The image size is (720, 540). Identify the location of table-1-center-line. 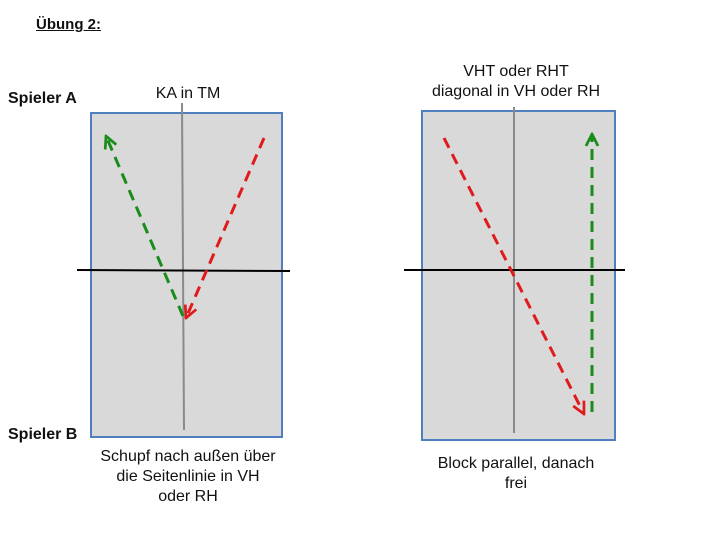
(183, 266).